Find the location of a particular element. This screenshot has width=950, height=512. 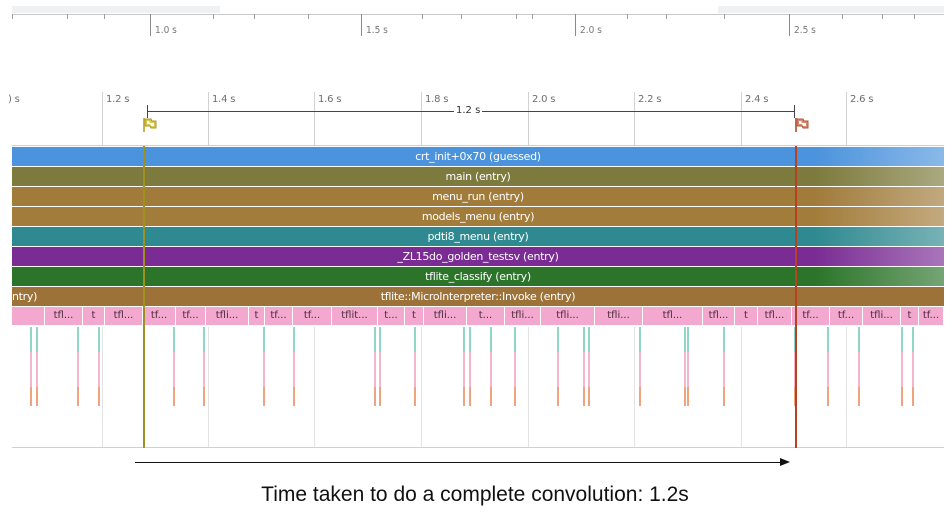

slice-3: menu_run (entry) is located at coordinates (478, 196).